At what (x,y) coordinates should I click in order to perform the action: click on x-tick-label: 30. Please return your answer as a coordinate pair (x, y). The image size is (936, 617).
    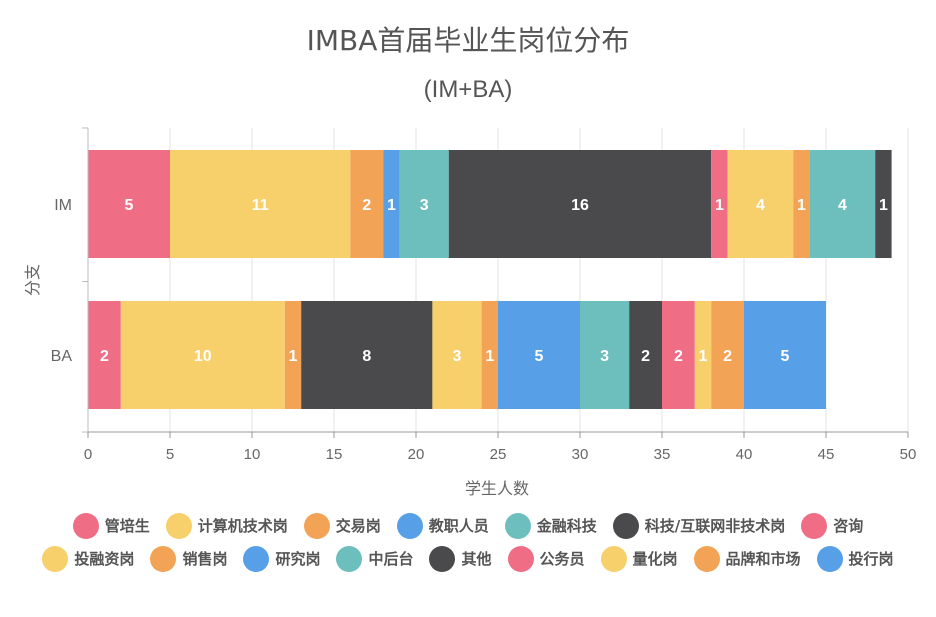
    Looking at the image, I should click on (580, 454).